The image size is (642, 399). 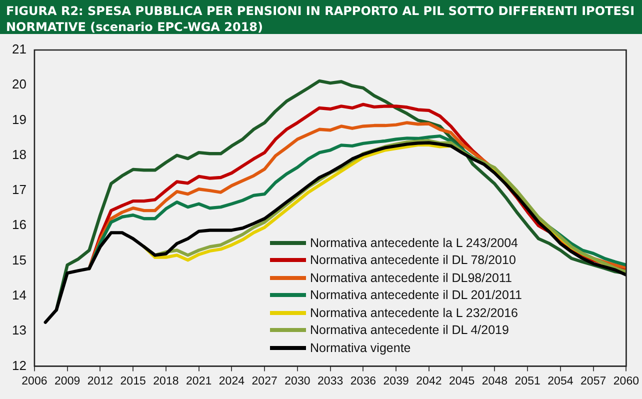 I want to click on chart-title: FIGURA R2: SPESA PUBBLICA PER PENSIONI IN RAPPORTO AL PIL SOTTO DIFFERENTI IPOTESI NORMATIVE (scenario EPC-WGA 2018), so click(x=321, y=17).